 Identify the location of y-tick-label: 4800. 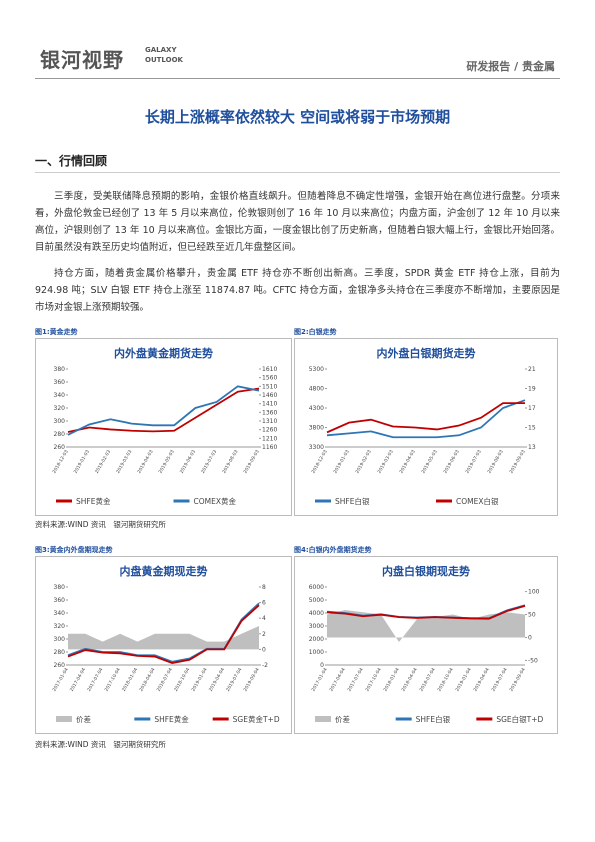
(316, 389).